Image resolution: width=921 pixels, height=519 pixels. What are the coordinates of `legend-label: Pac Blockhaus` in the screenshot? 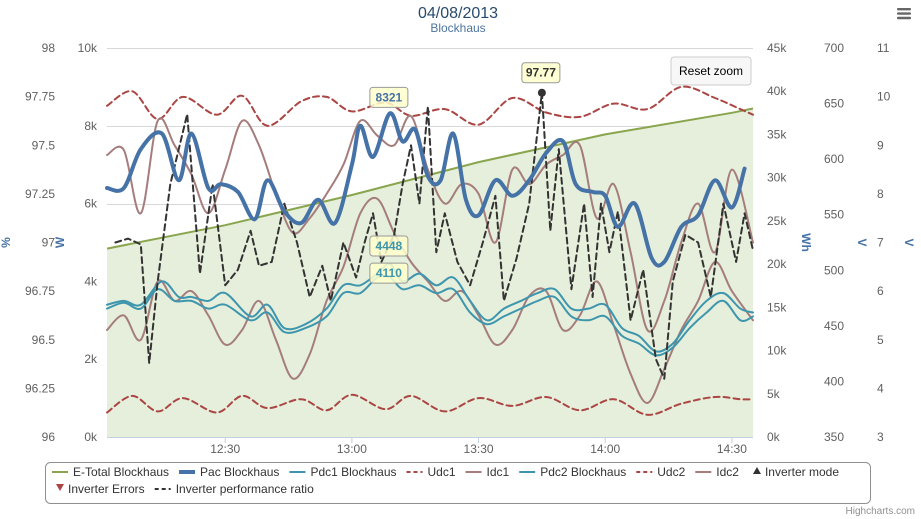 It's located at (239, 472).